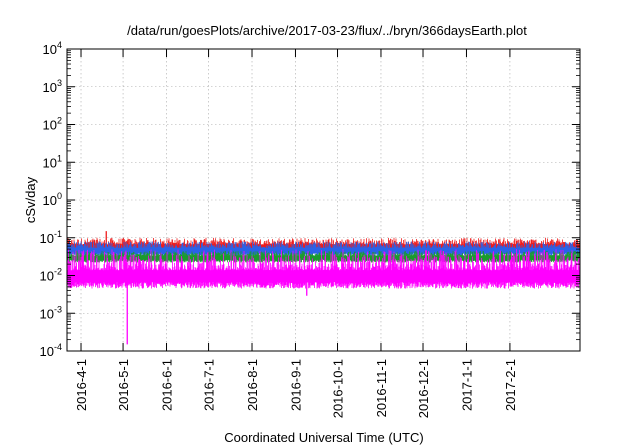 This screenshot has height=448, width=640. Describe the element at coordinates (52, 161) in the screenshot. I see `y-tick-label: 10¹` at that location.